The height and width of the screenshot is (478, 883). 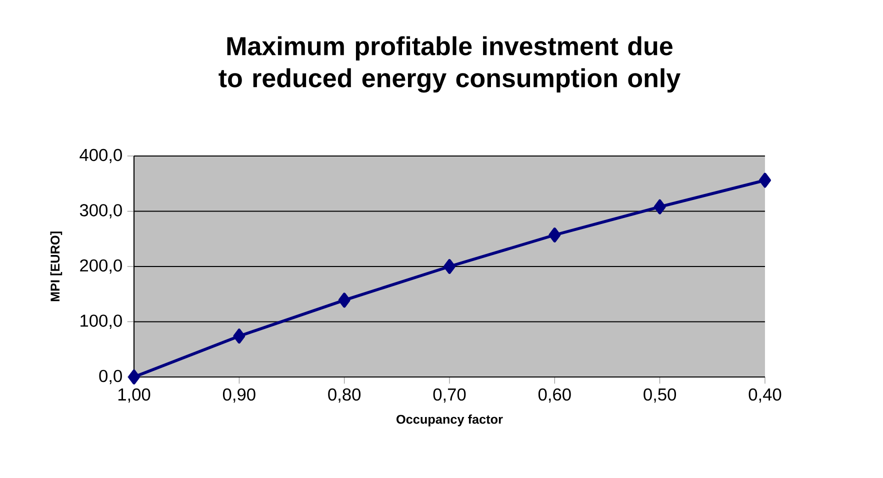 I want to click on y-tick-label: 100,0, so click(x=101, y=321).